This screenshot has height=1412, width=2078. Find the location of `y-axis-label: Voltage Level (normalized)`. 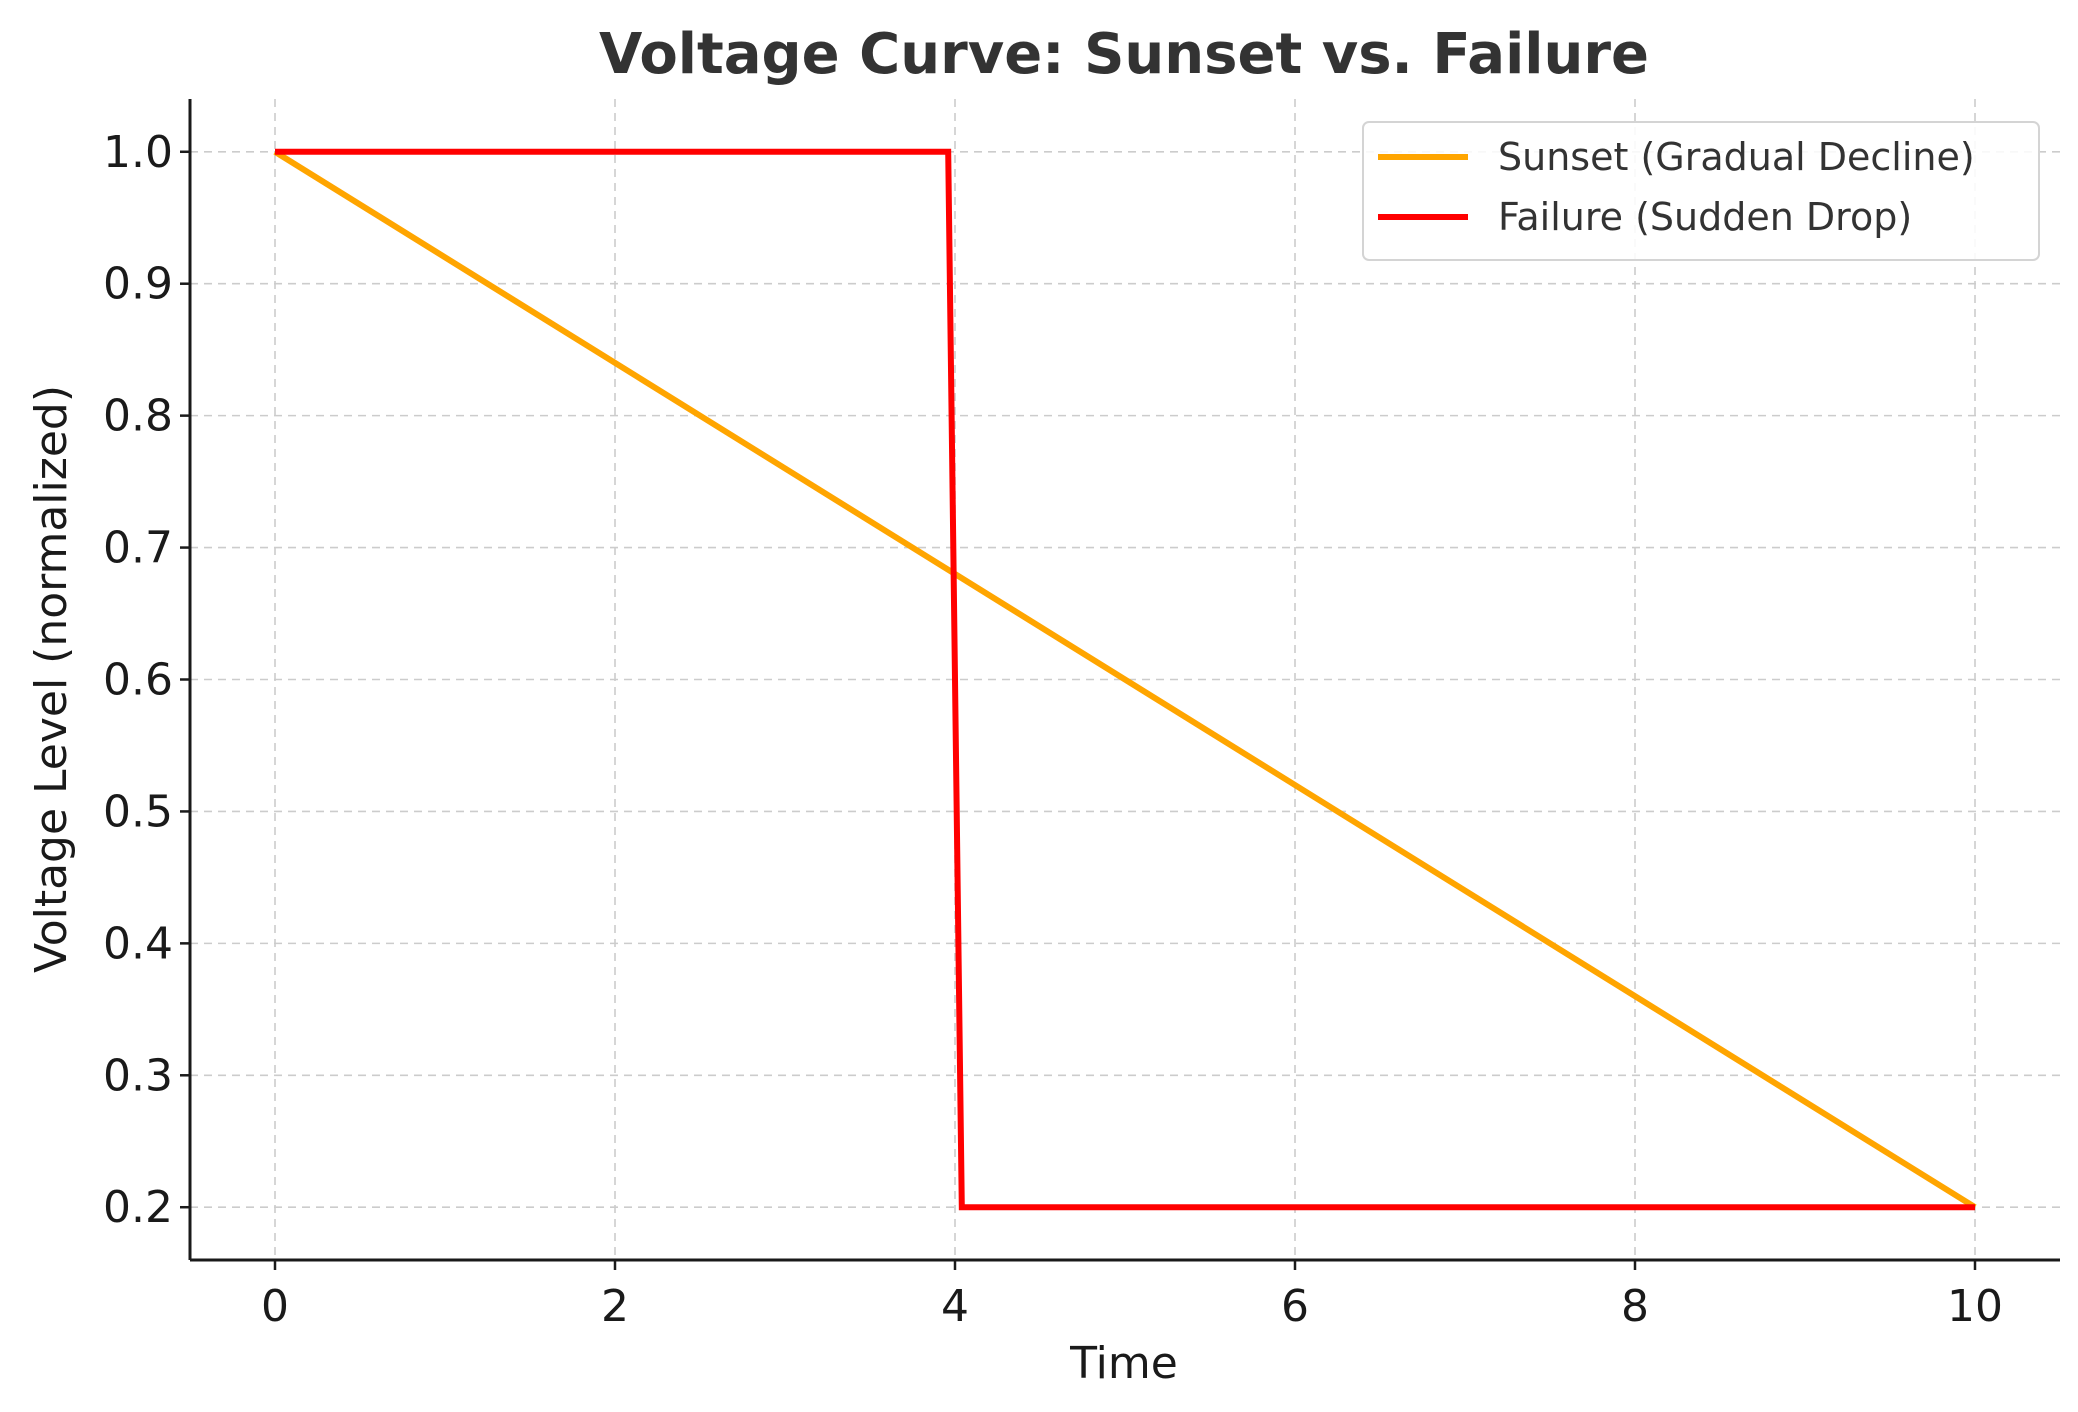

y-axis-label: Voltage Level (normalized) is located at coordinates (51, 679).